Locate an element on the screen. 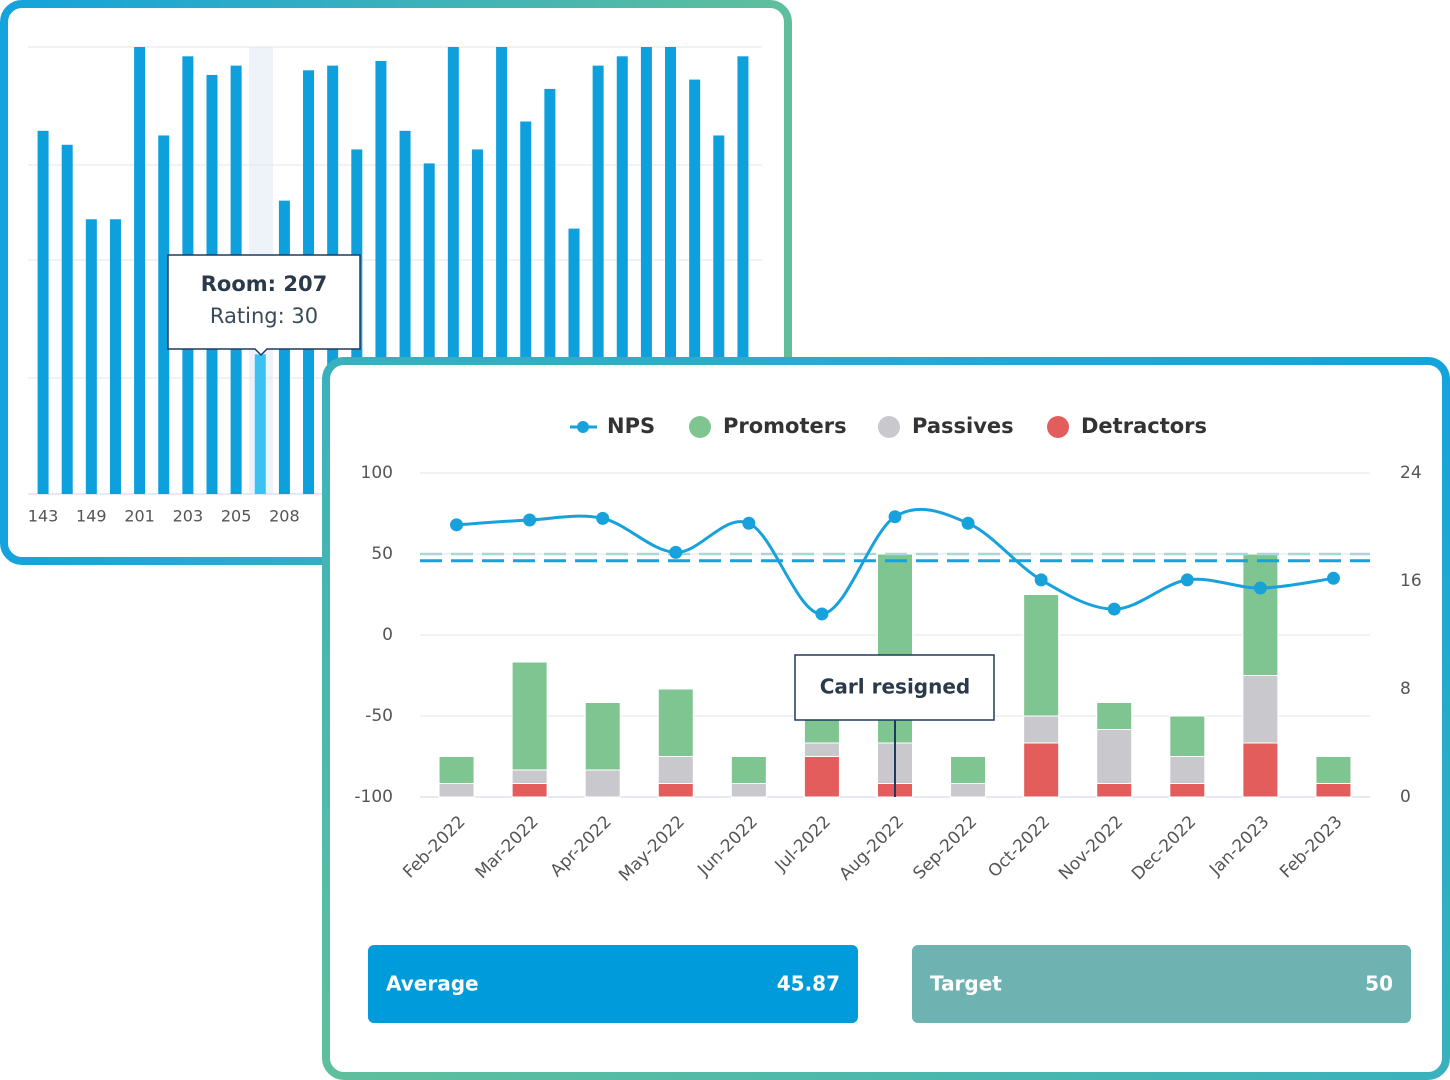 The image size is (1450, 1080). tooltip: Room: 207 Rating: 30 is located at coordinates (264, 305).